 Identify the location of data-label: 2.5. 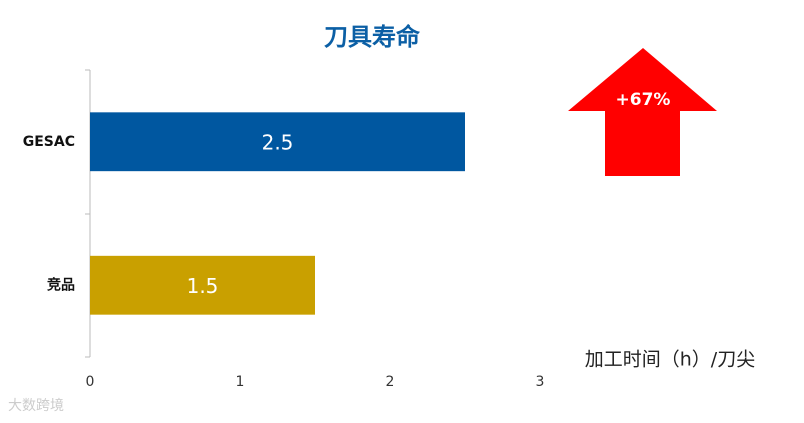
(278, 142).